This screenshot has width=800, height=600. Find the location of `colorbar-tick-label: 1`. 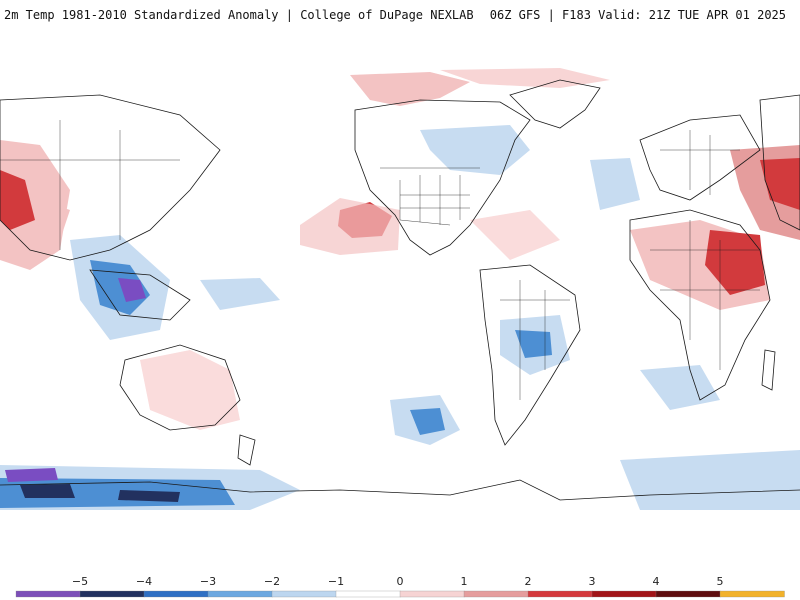

colorbar-tick-label: 1 is located at coordinates (464, 581).